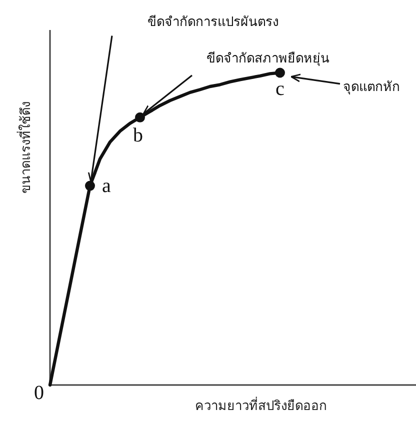 The width and height of the screenshot is (416, 421). Describe the element at coordinates (280, 89) in the screenshot. I see `annotation: c` at that location.